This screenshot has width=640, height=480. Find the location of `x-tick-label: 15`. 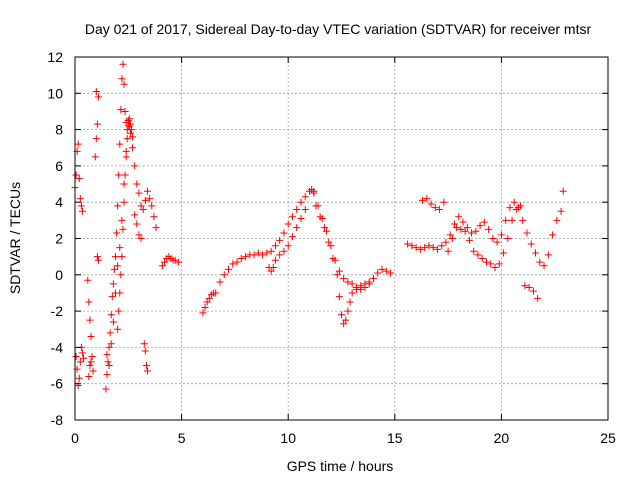

x-tick-label: 15 is located at coordinates (395, 438).